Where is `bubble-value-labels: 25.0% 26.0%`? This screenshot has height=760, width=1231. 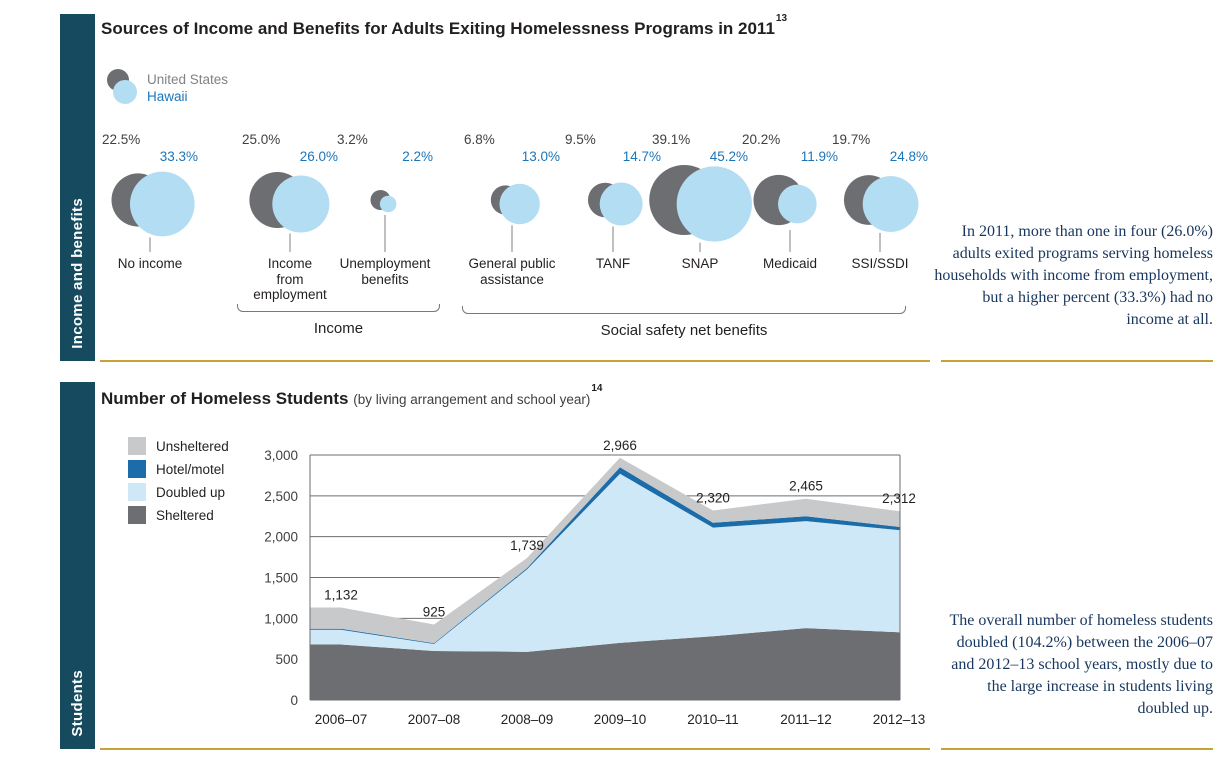
bubble-value-labels: 25.0% 26.0% is located at coordinates (290, 148).